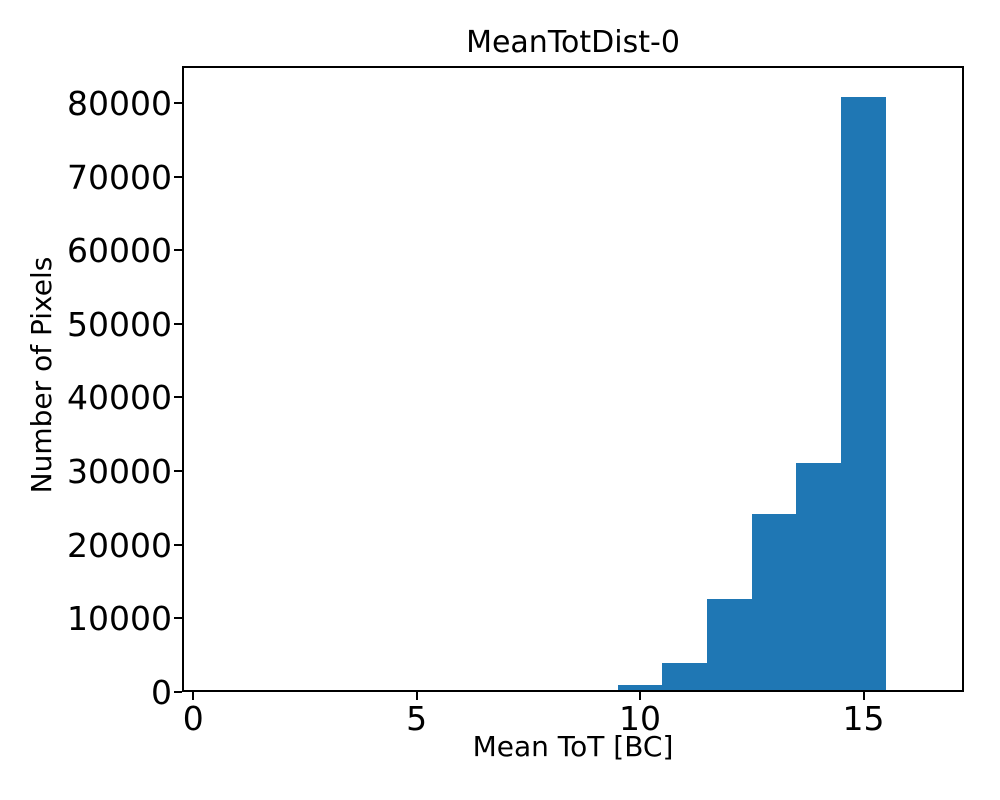 This screenshot has height=800, width=1000. I want to click on y-axis-label: Number of Pixels, so click(41, 375).